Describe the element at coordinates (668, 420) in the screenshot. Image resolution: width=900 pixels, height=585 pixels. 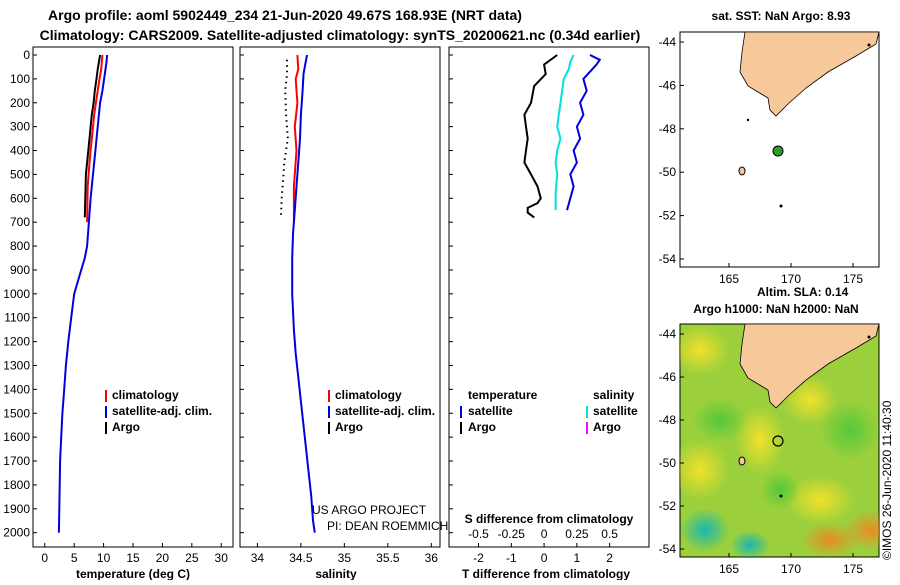
I see `lat-tick-label: -48` at that location.